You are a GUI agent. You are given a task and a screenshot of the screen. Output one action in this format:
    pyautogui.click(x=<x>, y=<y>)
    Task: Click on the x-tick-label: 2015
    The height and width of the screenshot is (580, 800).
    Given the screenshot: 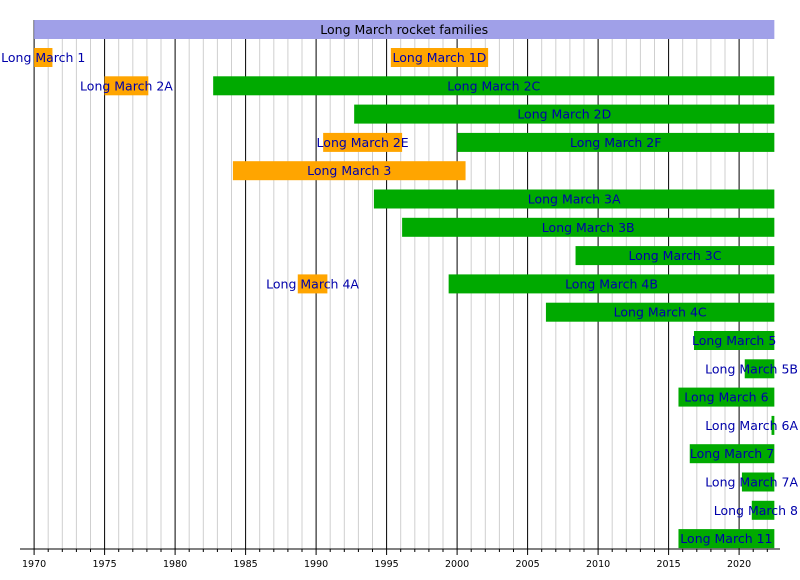 What is the action you would take?
    pyautogui.click(x=669, y=564)
    